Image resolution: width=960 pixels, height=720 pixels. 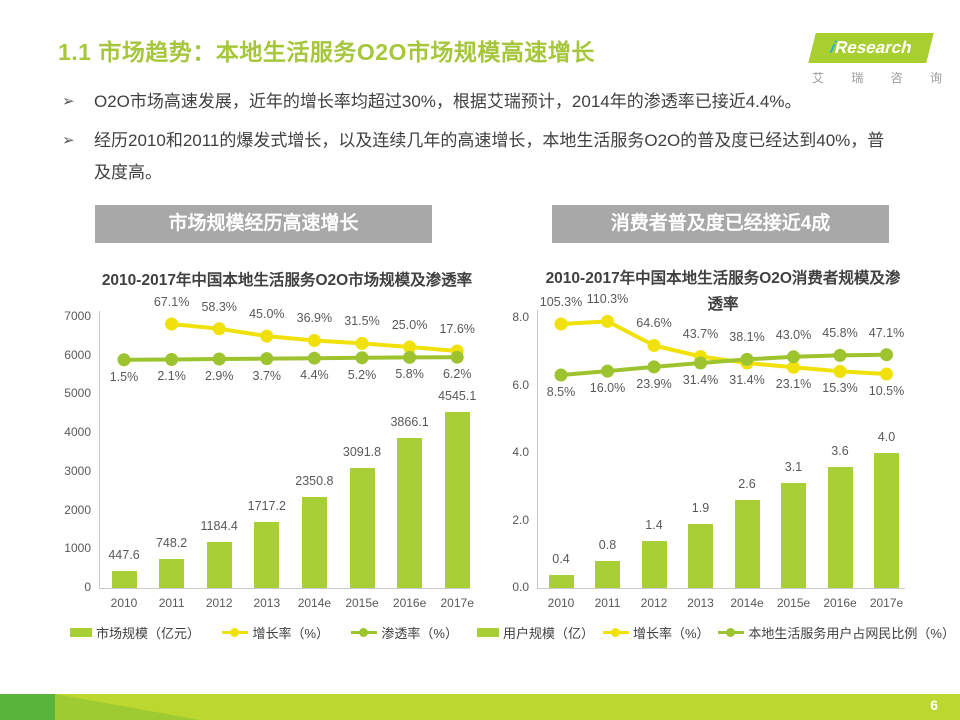 What do you see at coordinates (135, 632) in the screenshot?
I see `legend-item: 市场规模（亿元）` at bounding box center [135, 632].